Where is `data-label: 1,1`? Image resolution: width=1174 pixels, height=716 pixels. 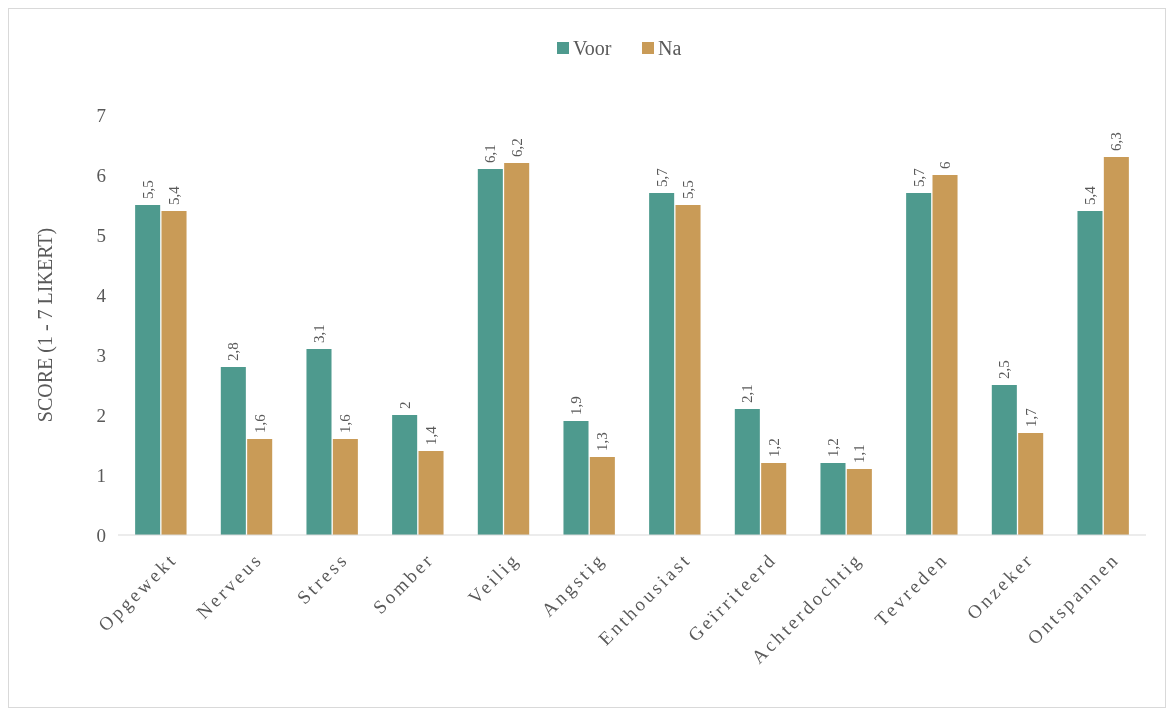
data-label: 1,1 is located at coordinates (859, 453).